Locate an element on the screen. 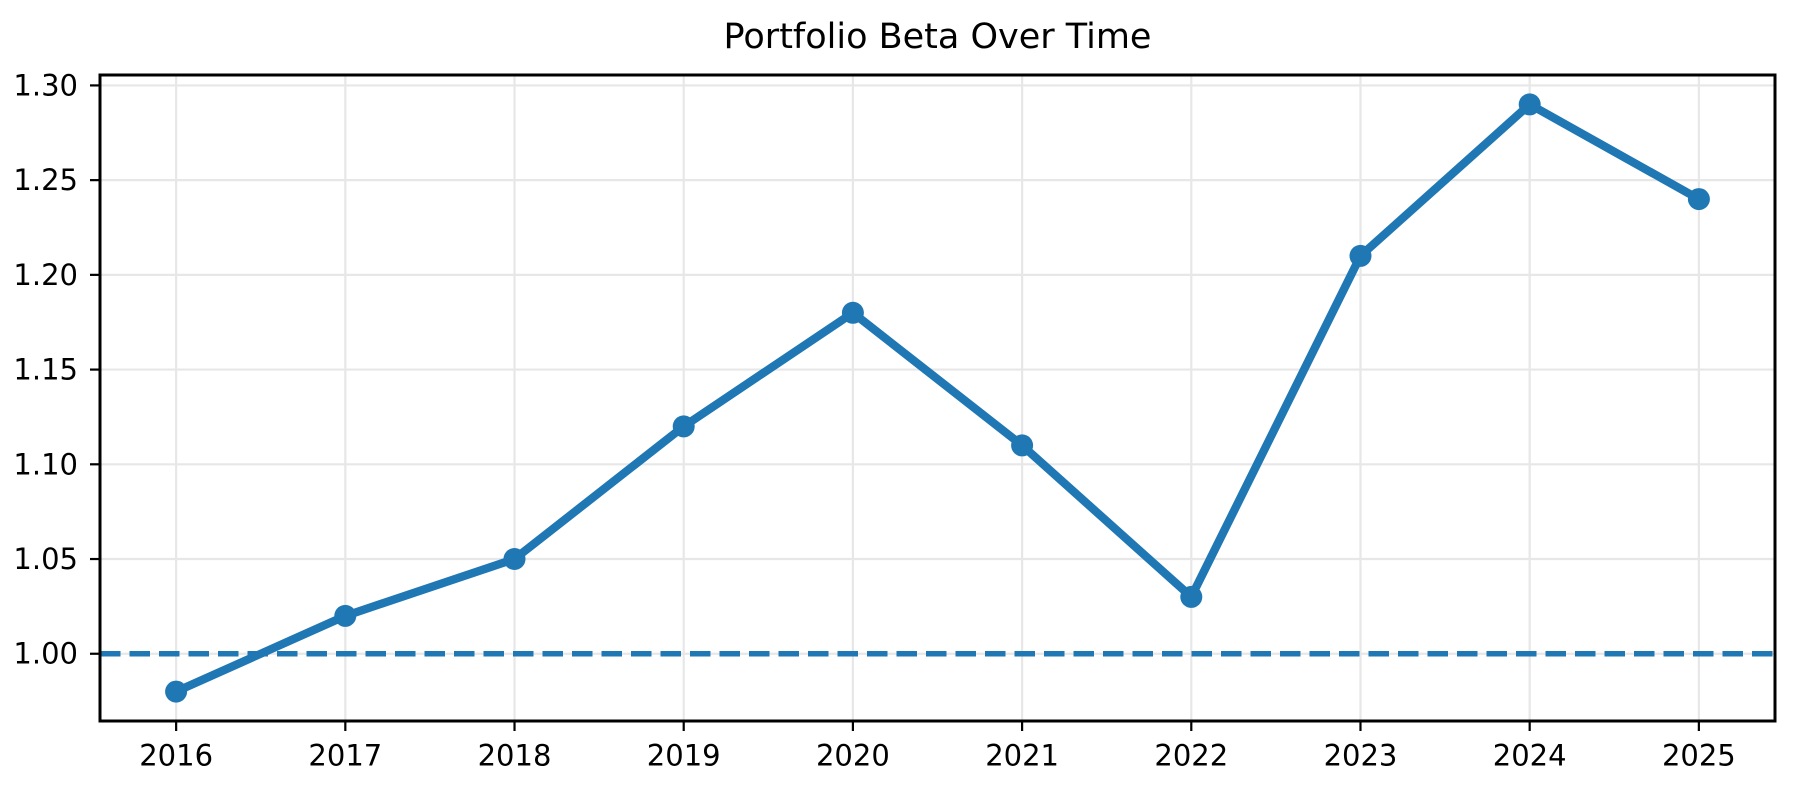 The height and width of the screenshot is (800, 1800). portfolio-beta-marker-2024 is located at coordinates (1529, 104).